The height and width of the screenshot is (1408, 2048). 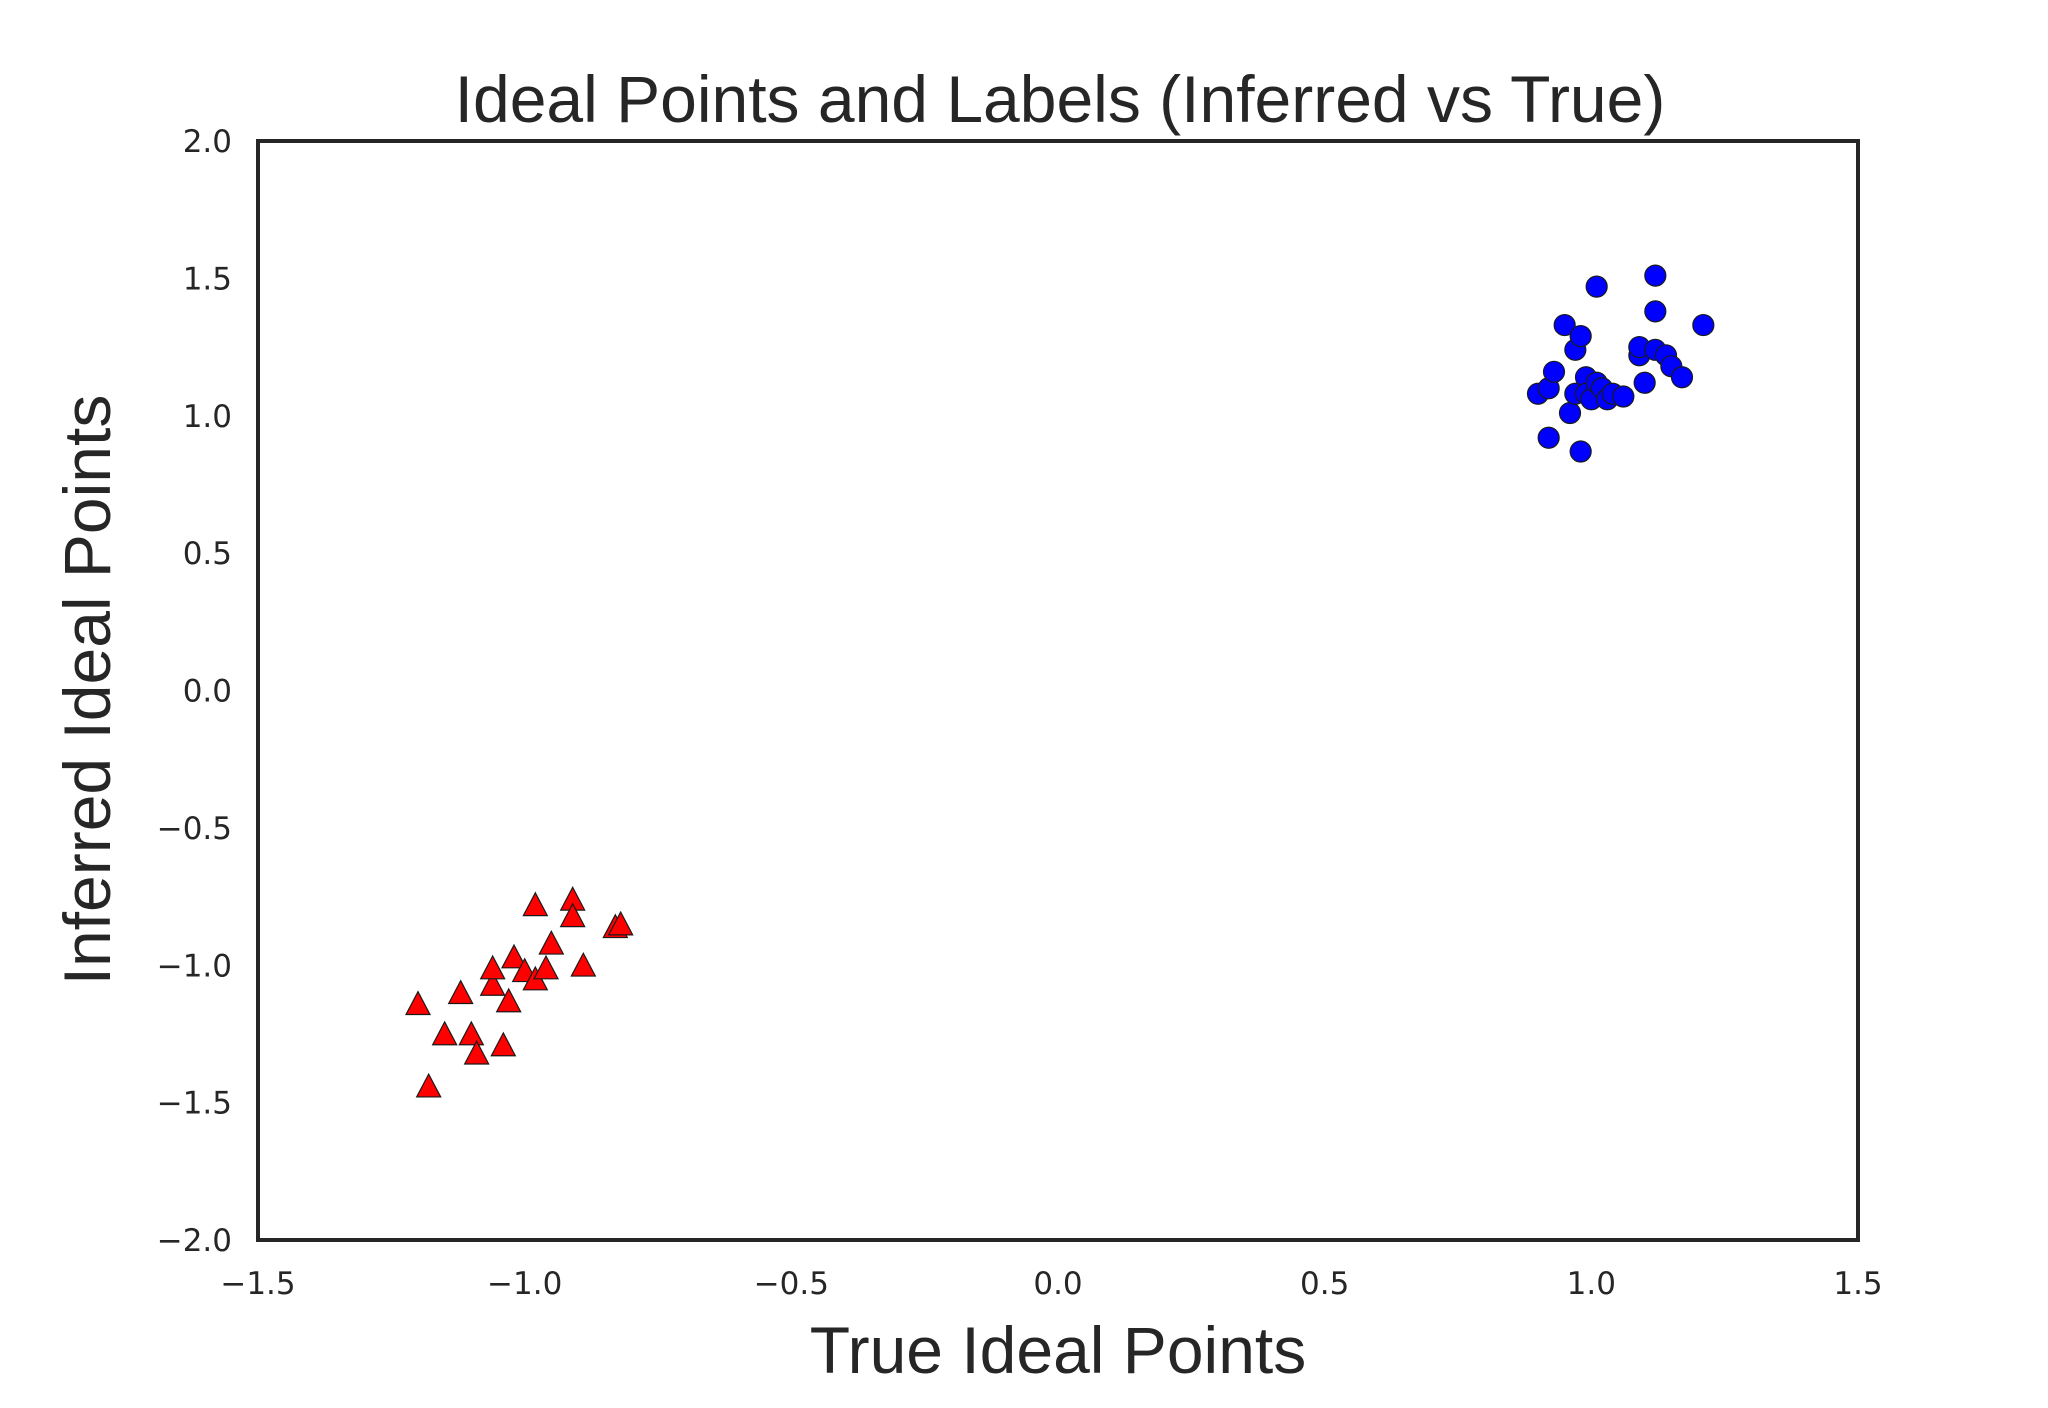 What do you see at coordinates (207, 692) in the screenshot?
I see `y-tick-label: 0.0` at bounding box center [207, 692].